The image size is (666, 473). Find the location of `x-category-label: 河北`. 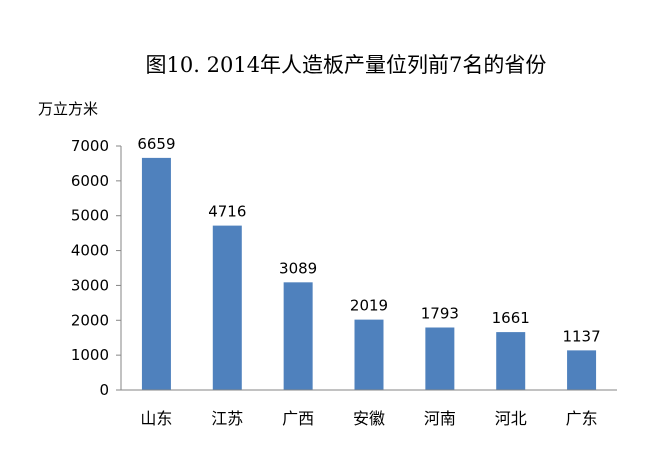

x-category-label: 河北 is located at coordinates (511, 418).